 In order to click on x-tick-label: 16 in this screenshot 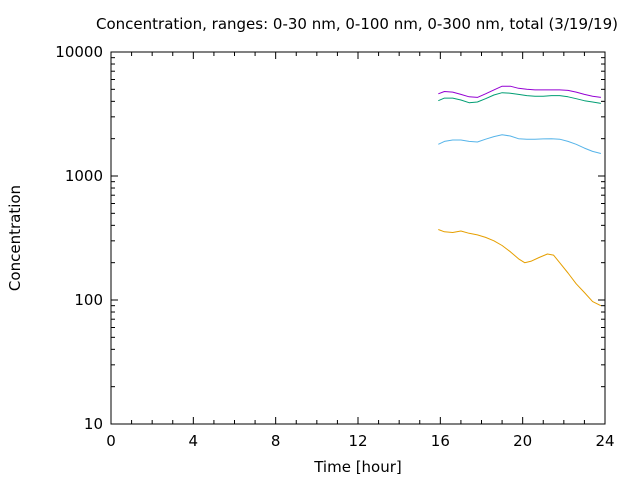, I will do `click(440, 441)`.